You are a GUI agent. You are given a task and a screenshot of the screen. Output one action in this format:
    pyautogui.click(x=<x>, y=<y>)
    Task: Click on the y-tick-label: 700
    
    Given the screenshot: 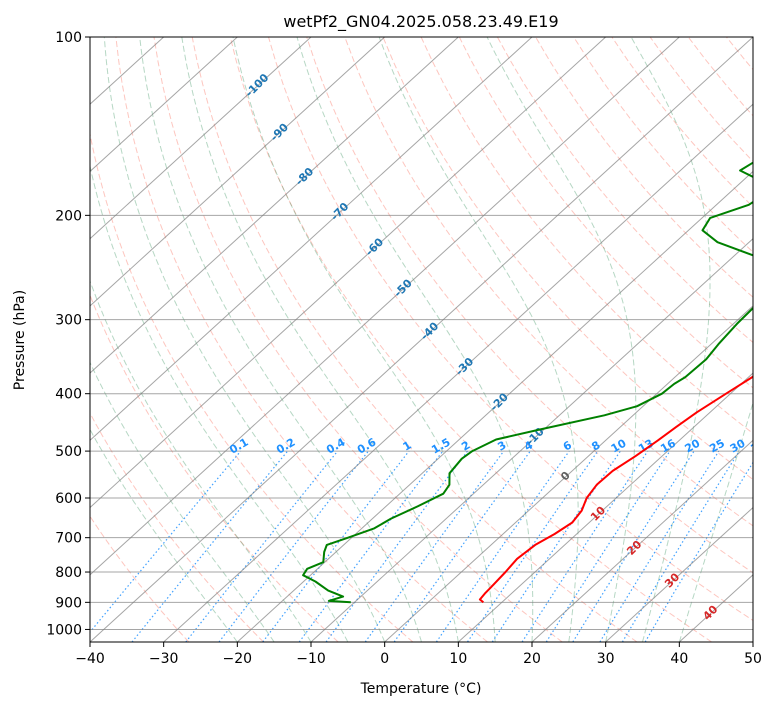 What is the action you would take?
    pyautogui.click(x=68, y=539)
    